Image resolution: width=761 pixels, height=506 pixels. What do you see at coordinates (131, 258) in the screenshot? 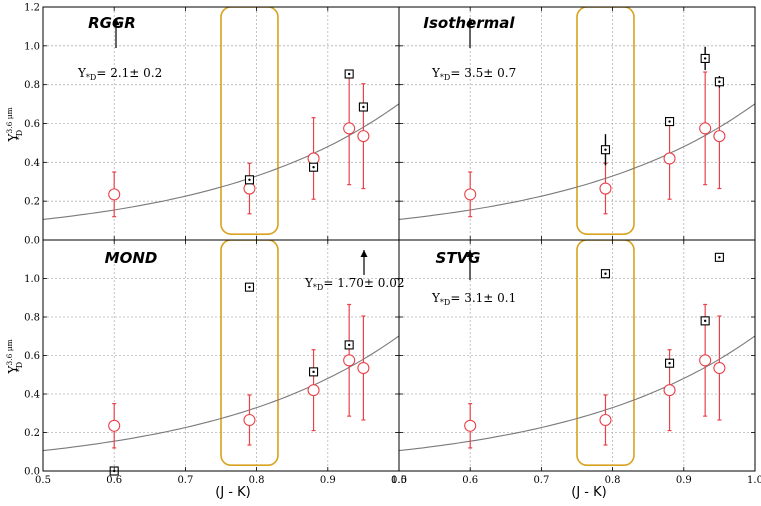
I see `panel-title: MOND` at bounding box center [131, 258].